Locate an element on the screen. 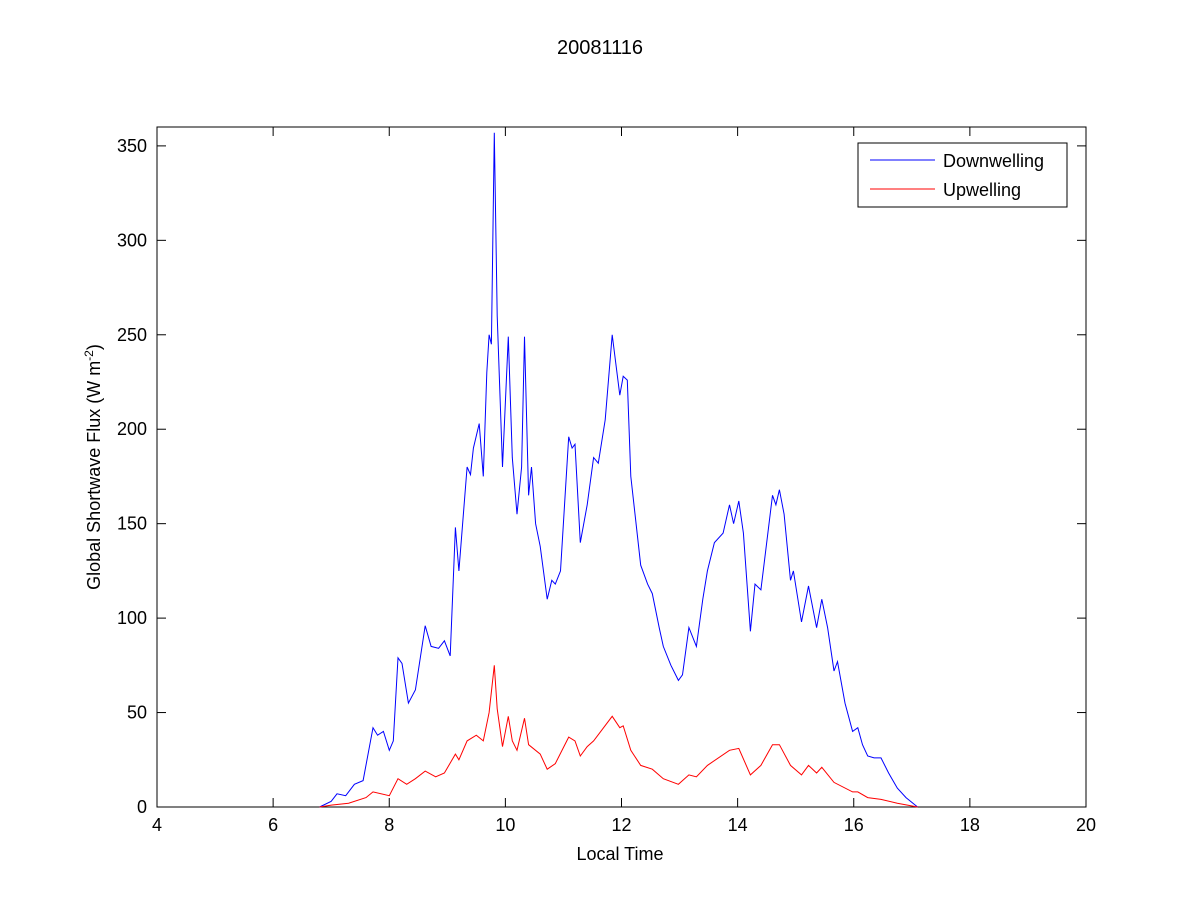 The width and height of the screenshot is (1200, 905). x-axis-label: Local Time is located at coordinates (619, 854).